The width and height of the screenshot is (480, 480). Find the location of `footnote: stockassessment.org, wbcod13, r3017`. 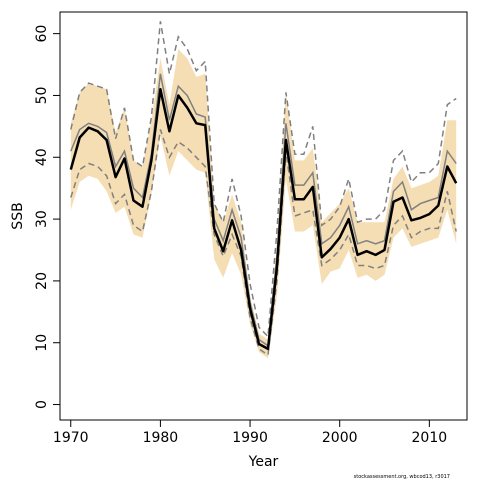

footnote: stockassessment.org, wbcod13, r3017 is located at coordinates (402, 477).